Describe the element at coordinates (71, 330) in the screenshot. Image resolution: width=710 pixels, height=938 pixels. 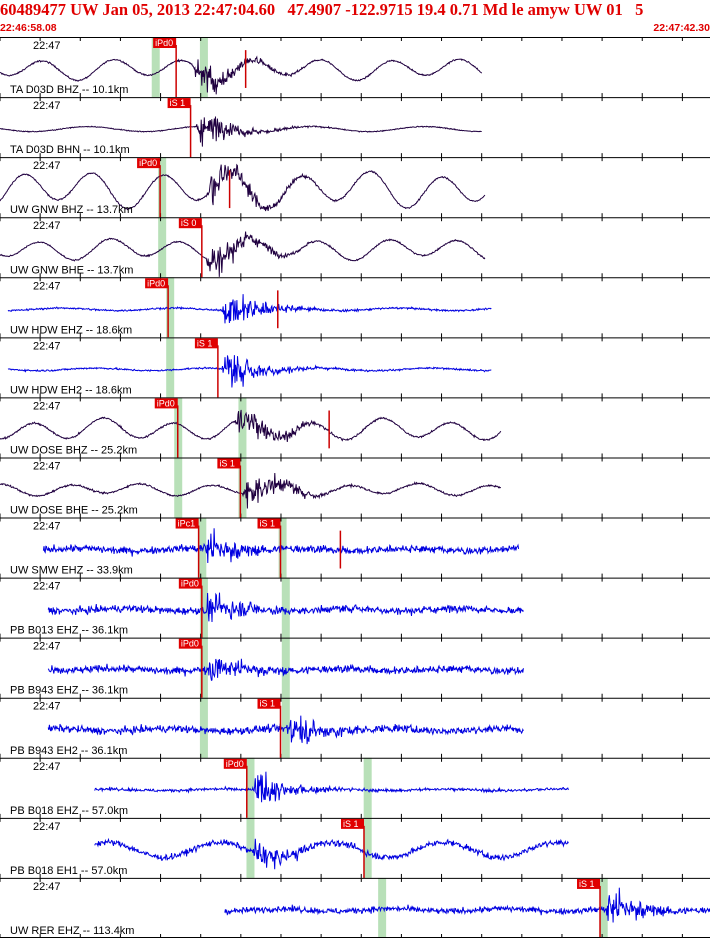
I see `channel-label: UW HDW EHZ -- 18.6km` at that location.